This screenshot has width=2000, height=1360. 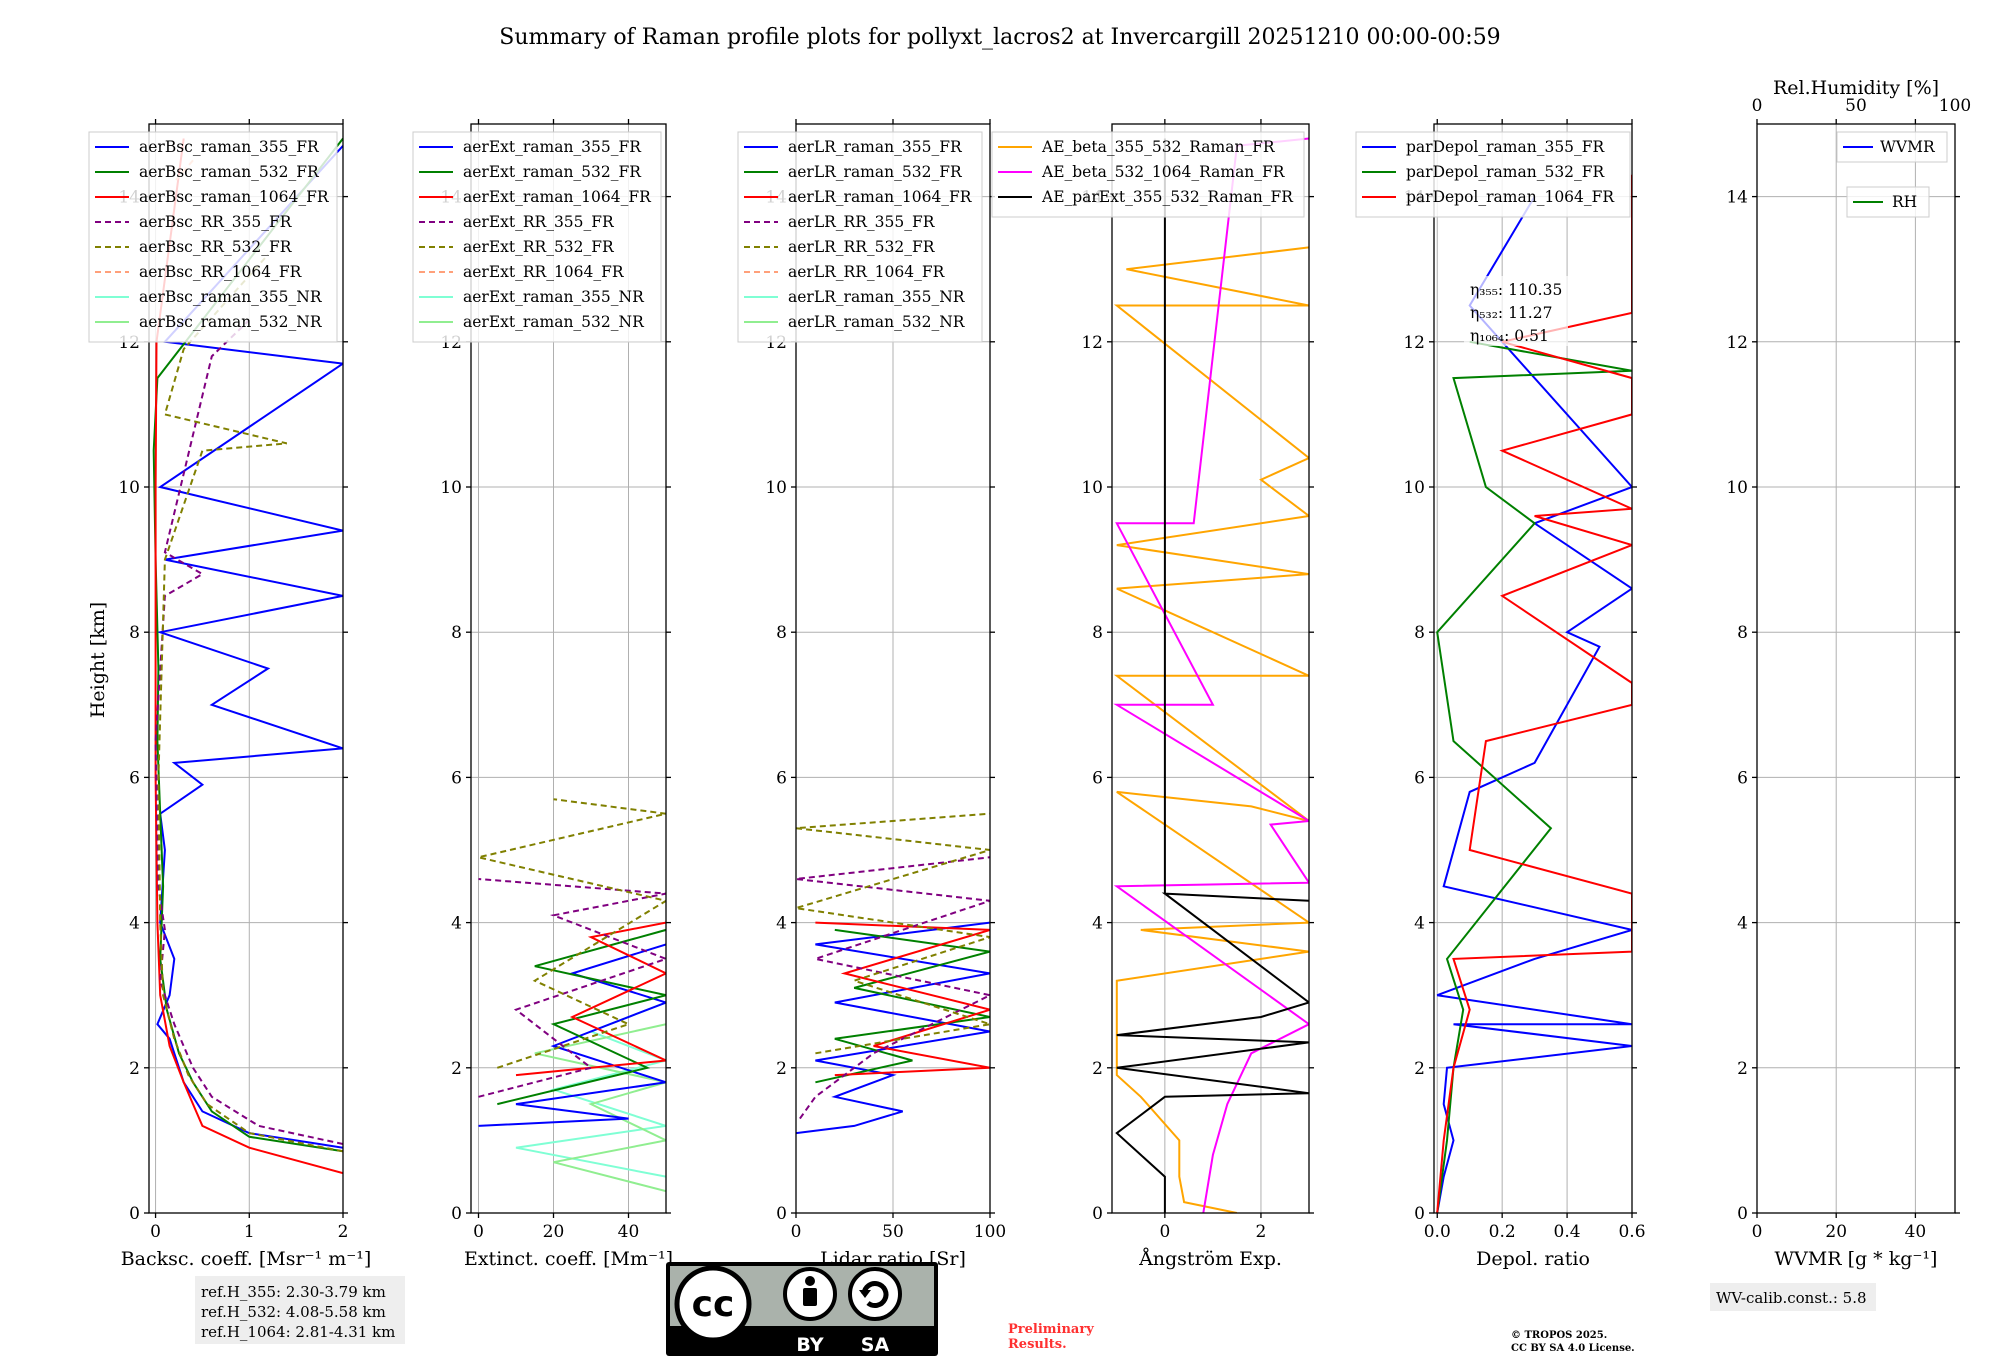 I want to click on legend-label-aerBsc_raman_355_FR: aerBsc_raman_355_FR, so click(x=229, y=147).